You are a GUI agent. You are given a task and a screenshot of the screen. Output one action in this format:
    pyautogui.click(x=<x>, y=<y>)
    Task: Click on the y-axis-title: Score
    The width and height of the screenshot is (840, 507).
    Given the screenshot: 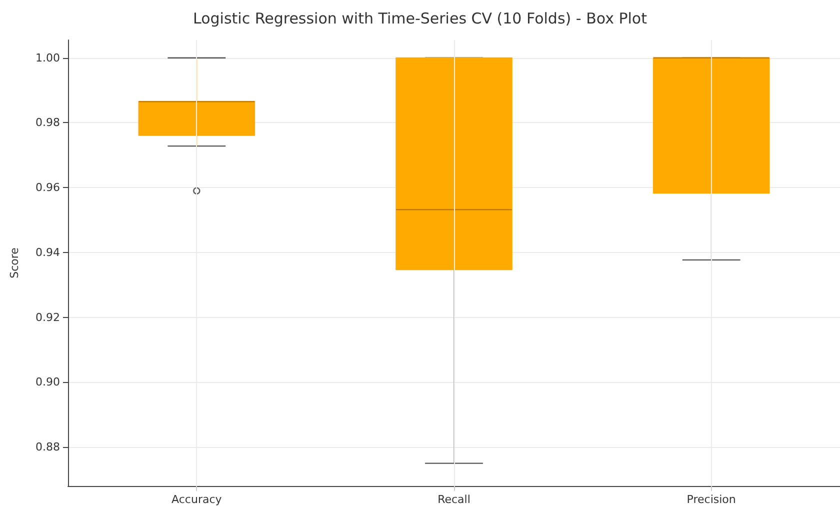 What is the action you would take?
    pyautogui.click(x=14, y=262)
    